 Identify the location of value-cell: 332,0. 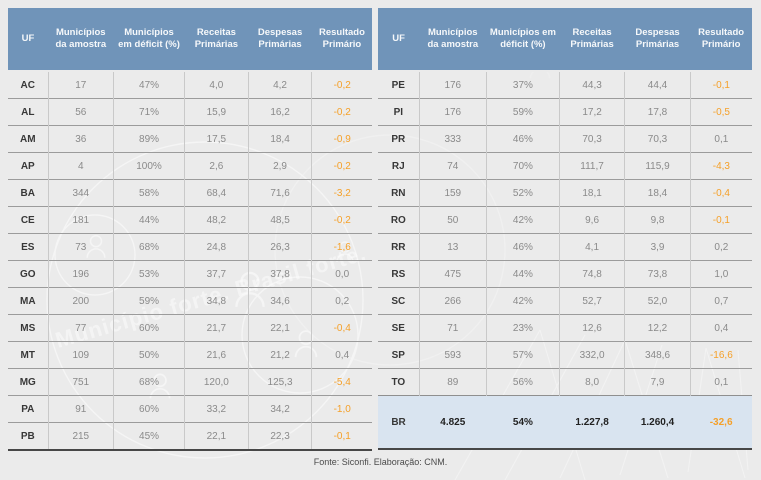
(591, 355).